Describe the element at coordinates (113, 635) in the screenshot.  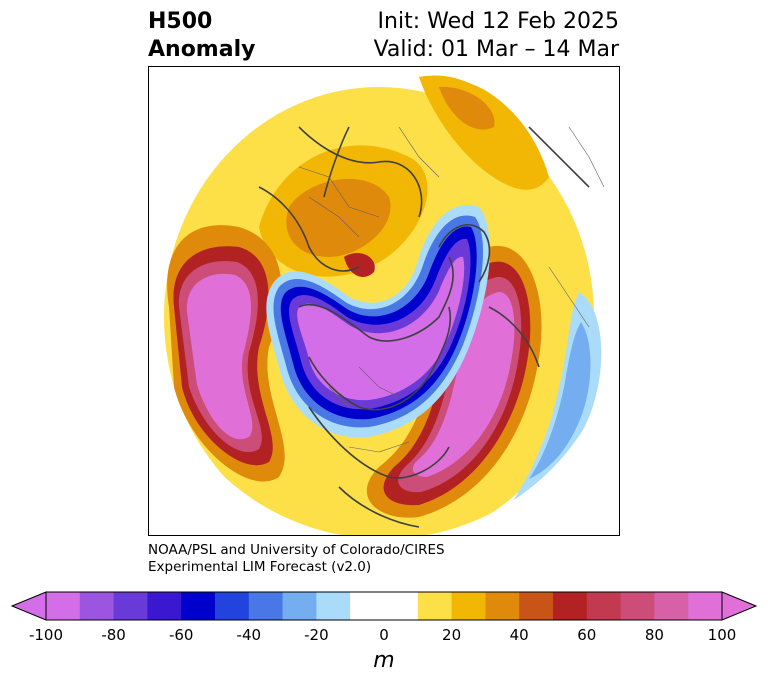
I see `colorbar-tick-label: -80` at that location.